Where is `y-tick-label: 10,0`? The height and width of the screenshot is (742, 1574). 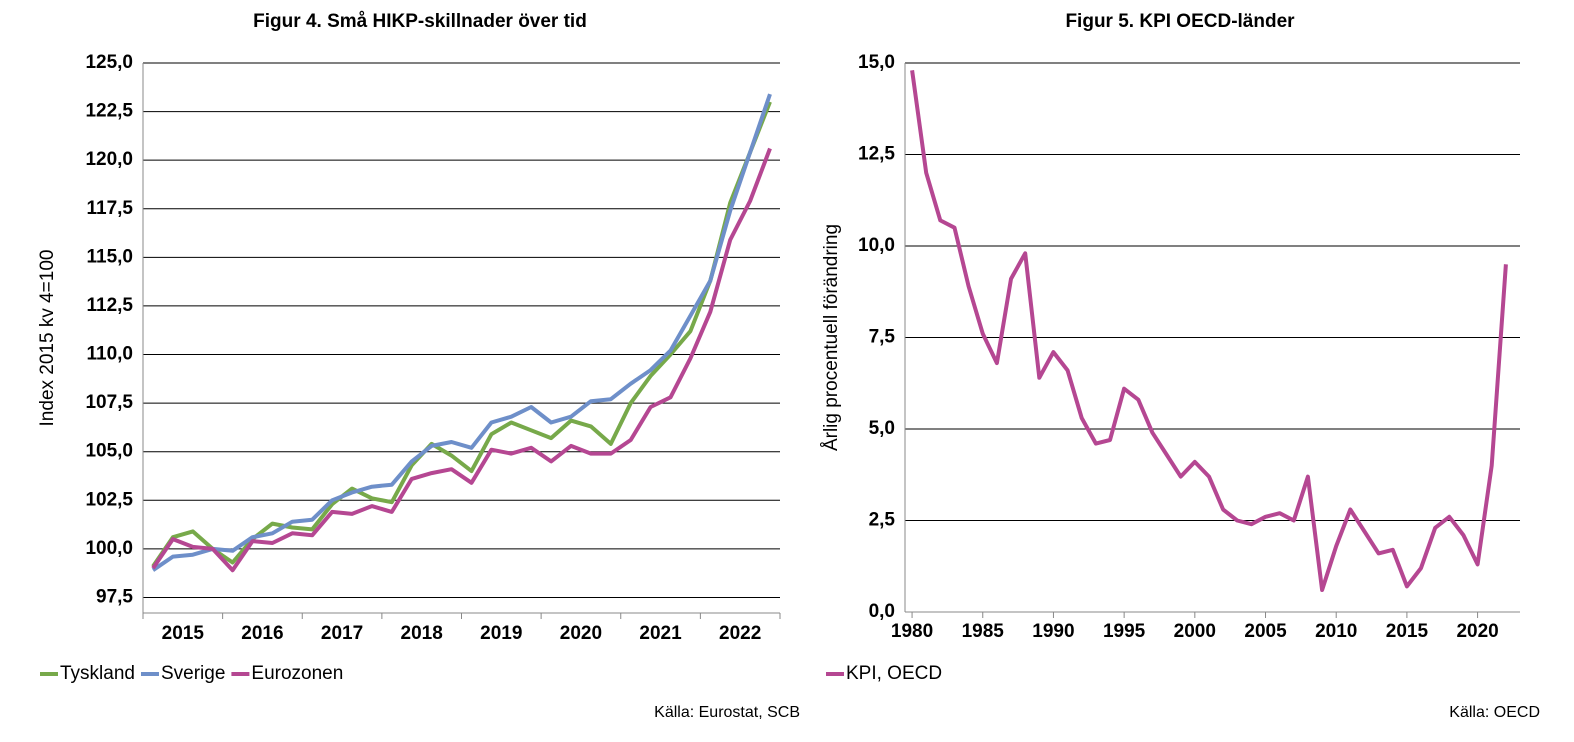 y-tick-label: 10,0 is located at coordinates (876, 245).